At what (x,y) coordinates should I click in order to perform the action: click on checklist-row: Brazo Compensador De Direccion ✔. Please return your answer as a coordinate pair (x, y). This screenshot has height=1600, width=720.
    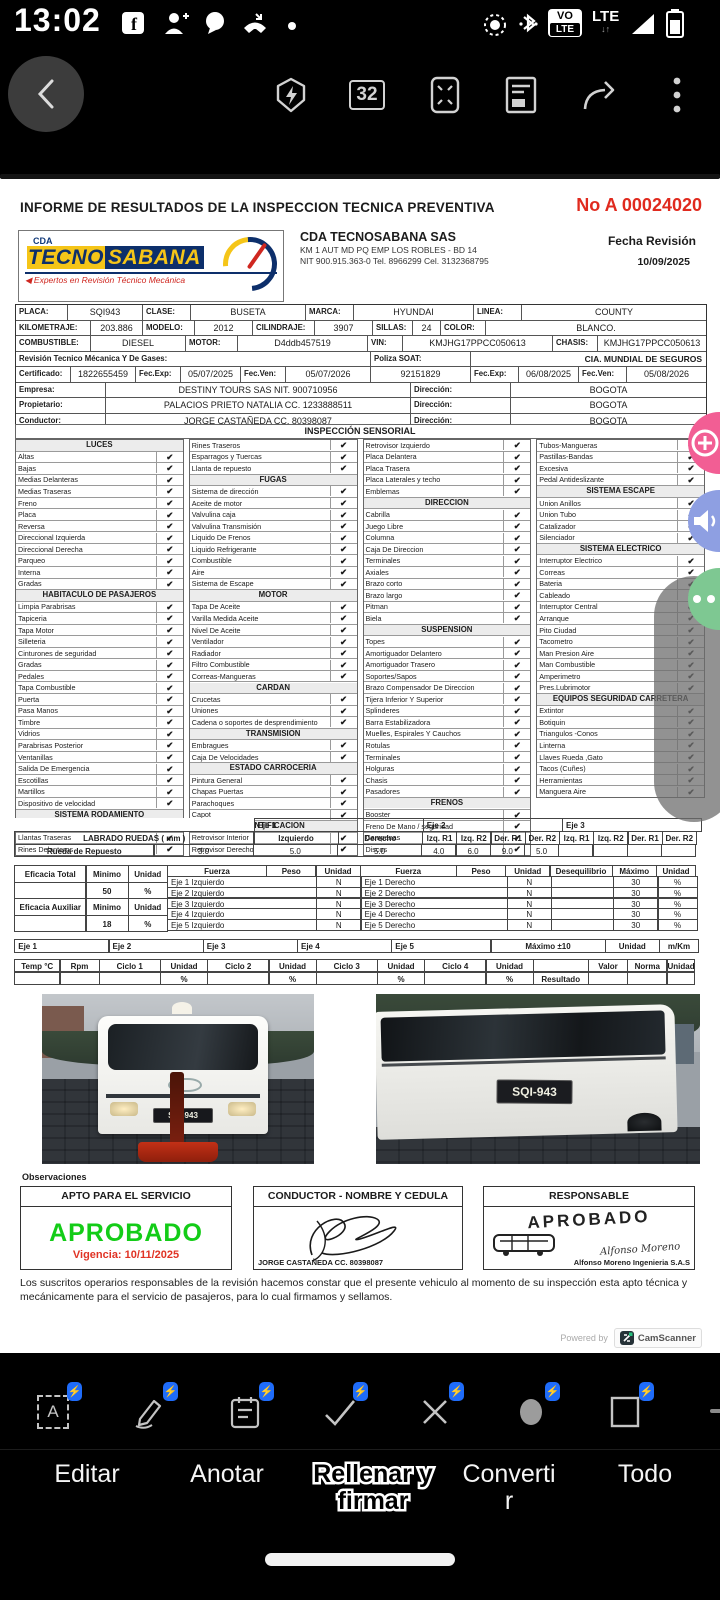
    Looking at the image, I should click on (447, 688).